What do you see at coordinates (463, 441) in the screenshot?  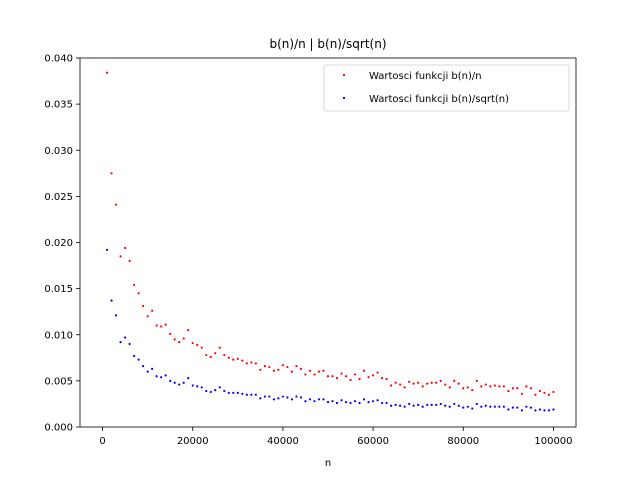 I see `x-tick-label: 80000` at bounding box center [463, 441].